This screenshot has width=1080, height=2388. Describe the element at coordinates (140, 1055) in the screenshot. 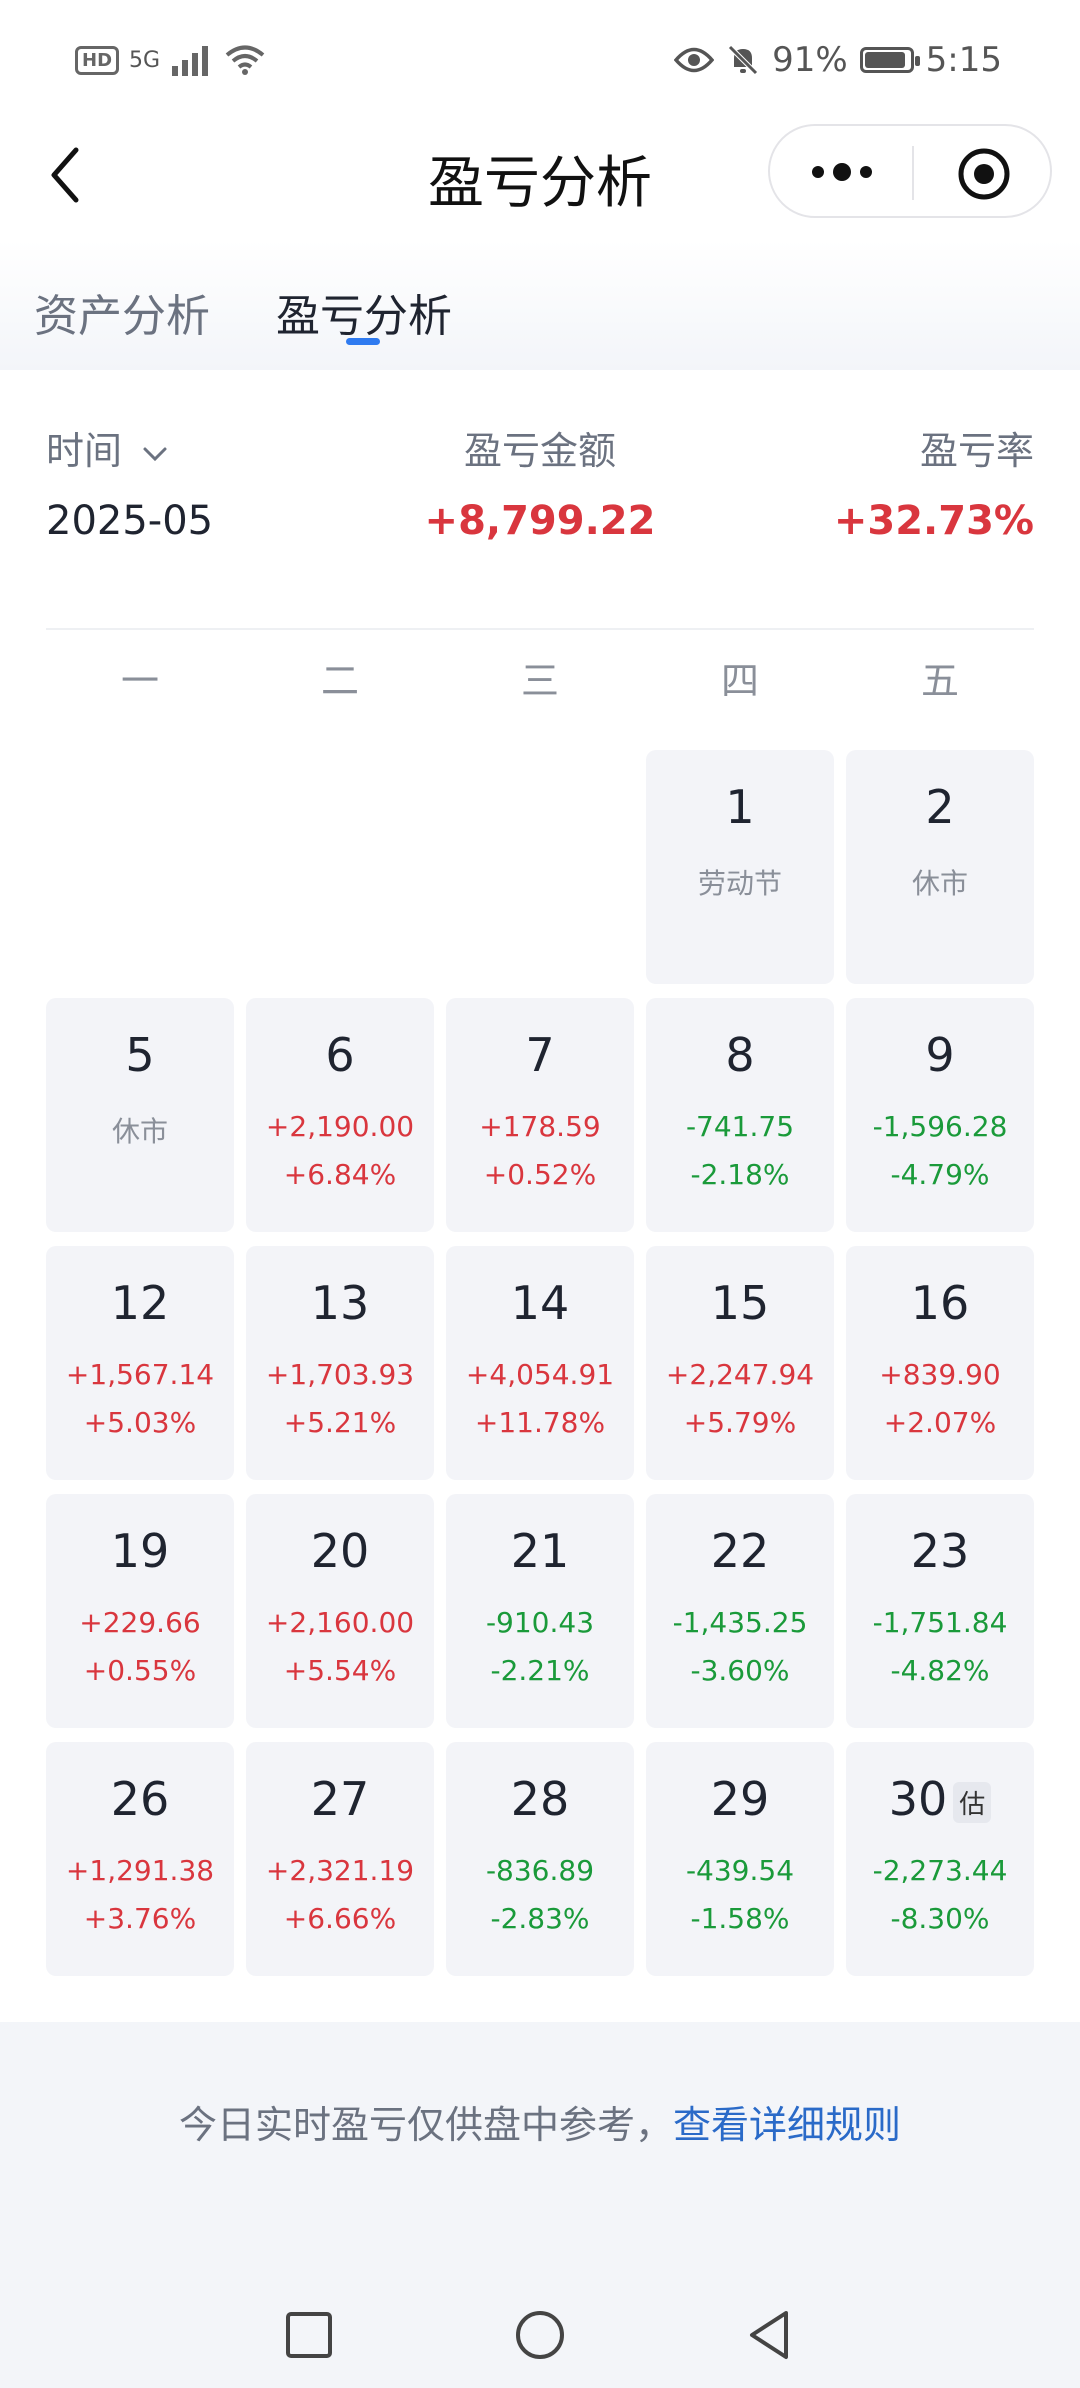

I see `day-number: 5` at that location.